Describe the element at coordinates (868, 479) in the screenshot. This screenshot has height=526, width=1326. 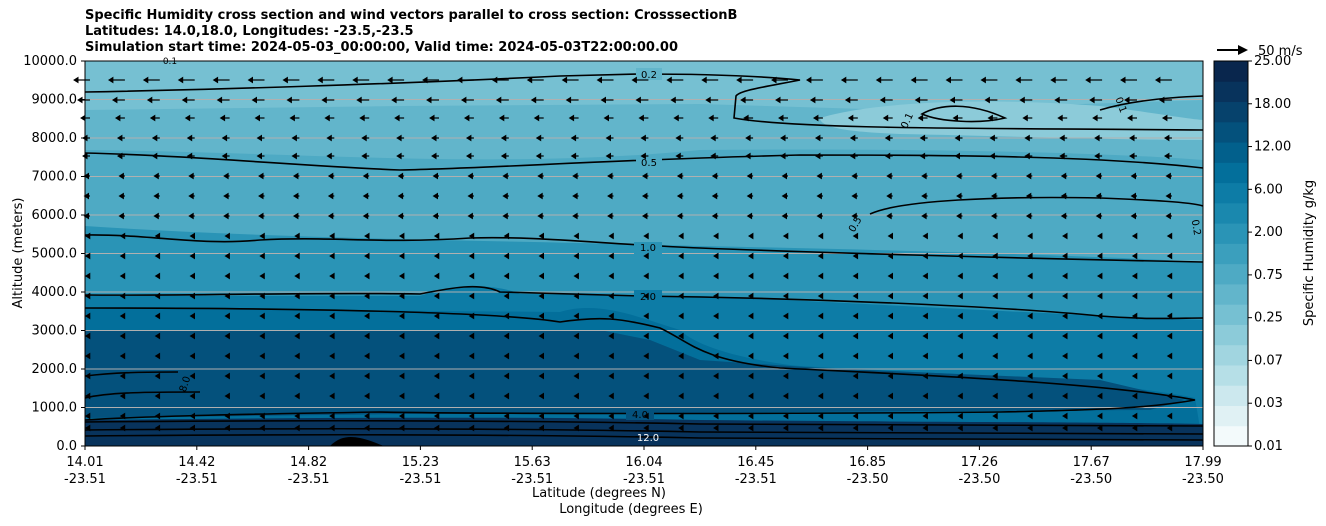
I see `x-tick-label-lon: -23.50` at that location.